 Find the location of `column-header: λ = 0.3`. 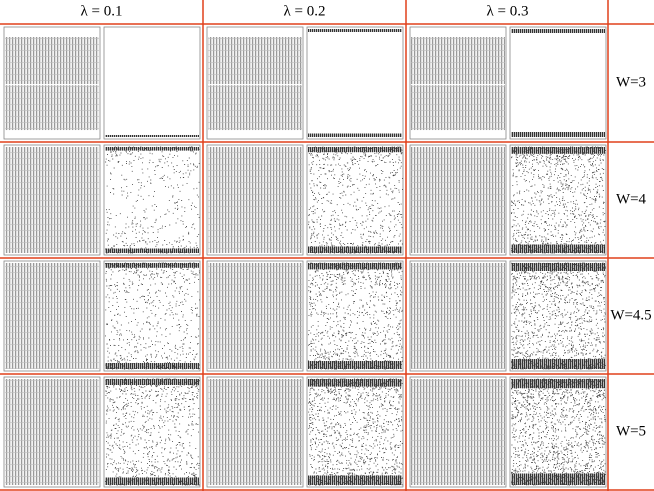

column-header: λ = 0.3 is located at coordinates (508, 11).